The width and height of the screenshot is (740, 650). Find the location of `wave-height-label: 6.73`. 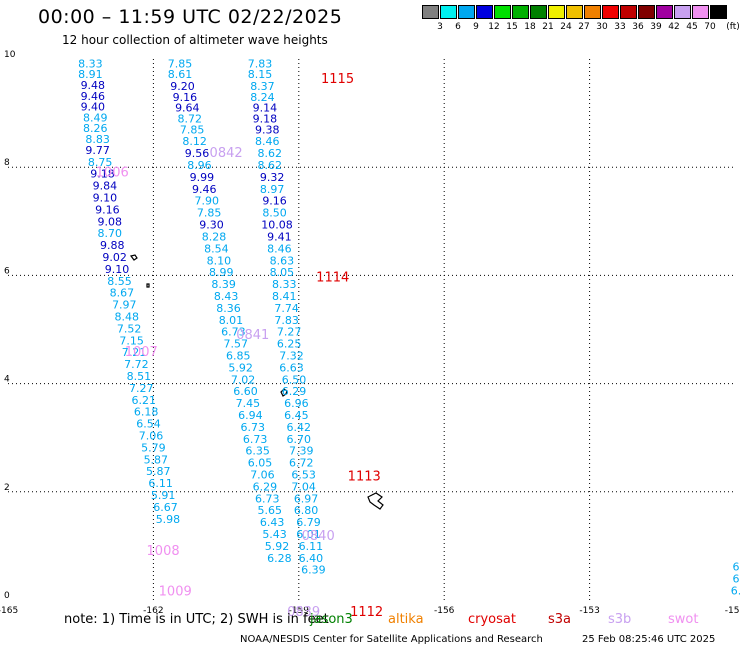

wave-height-label: 6.73 is located at coordinates (255, 439).